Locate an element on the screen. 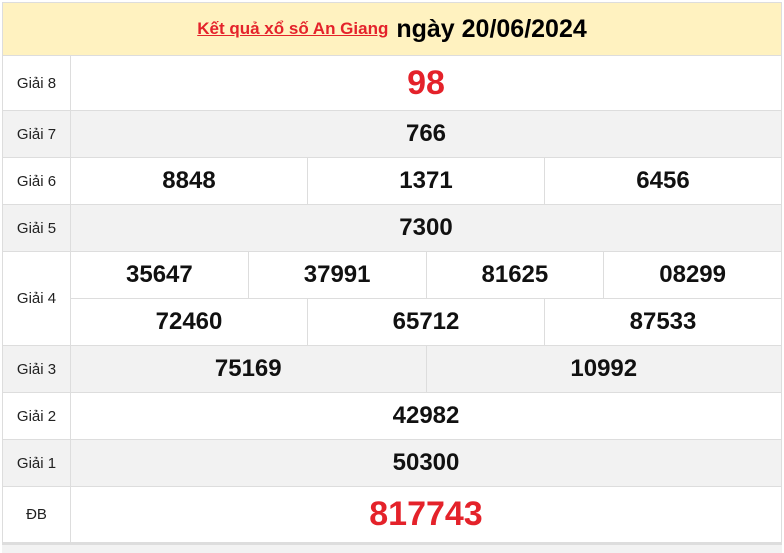 This screenshot has width=784, height=553. prize-row: Giải 2 42982 is located at coordinates (392, 416).